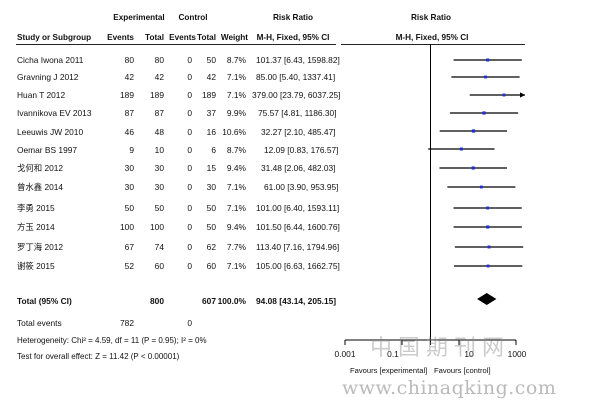 The width and height of the screenshot is (601, 403). What do you see at coordinates (54, 37) in the screenshot?
I see `header-study: Study or Subgroup` at bounding box center [54, 37].